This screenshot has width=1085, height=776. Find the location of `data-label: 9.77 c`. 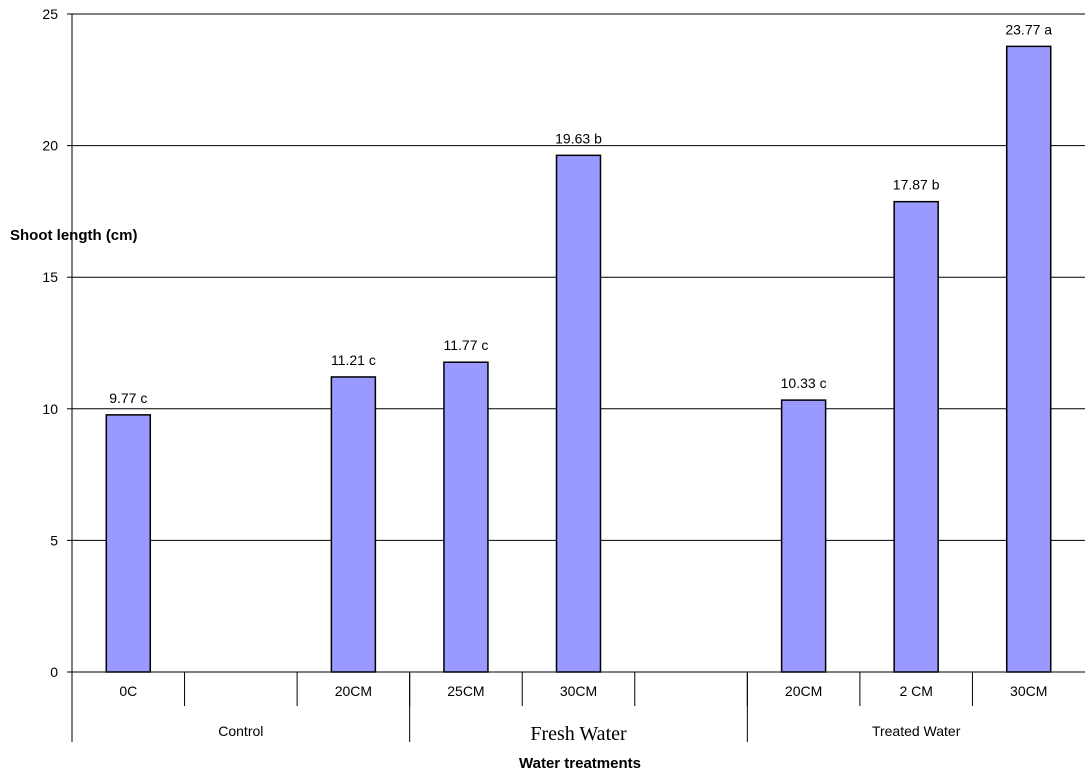

data-label: 9.77 c is located at coordinates (128, 398).